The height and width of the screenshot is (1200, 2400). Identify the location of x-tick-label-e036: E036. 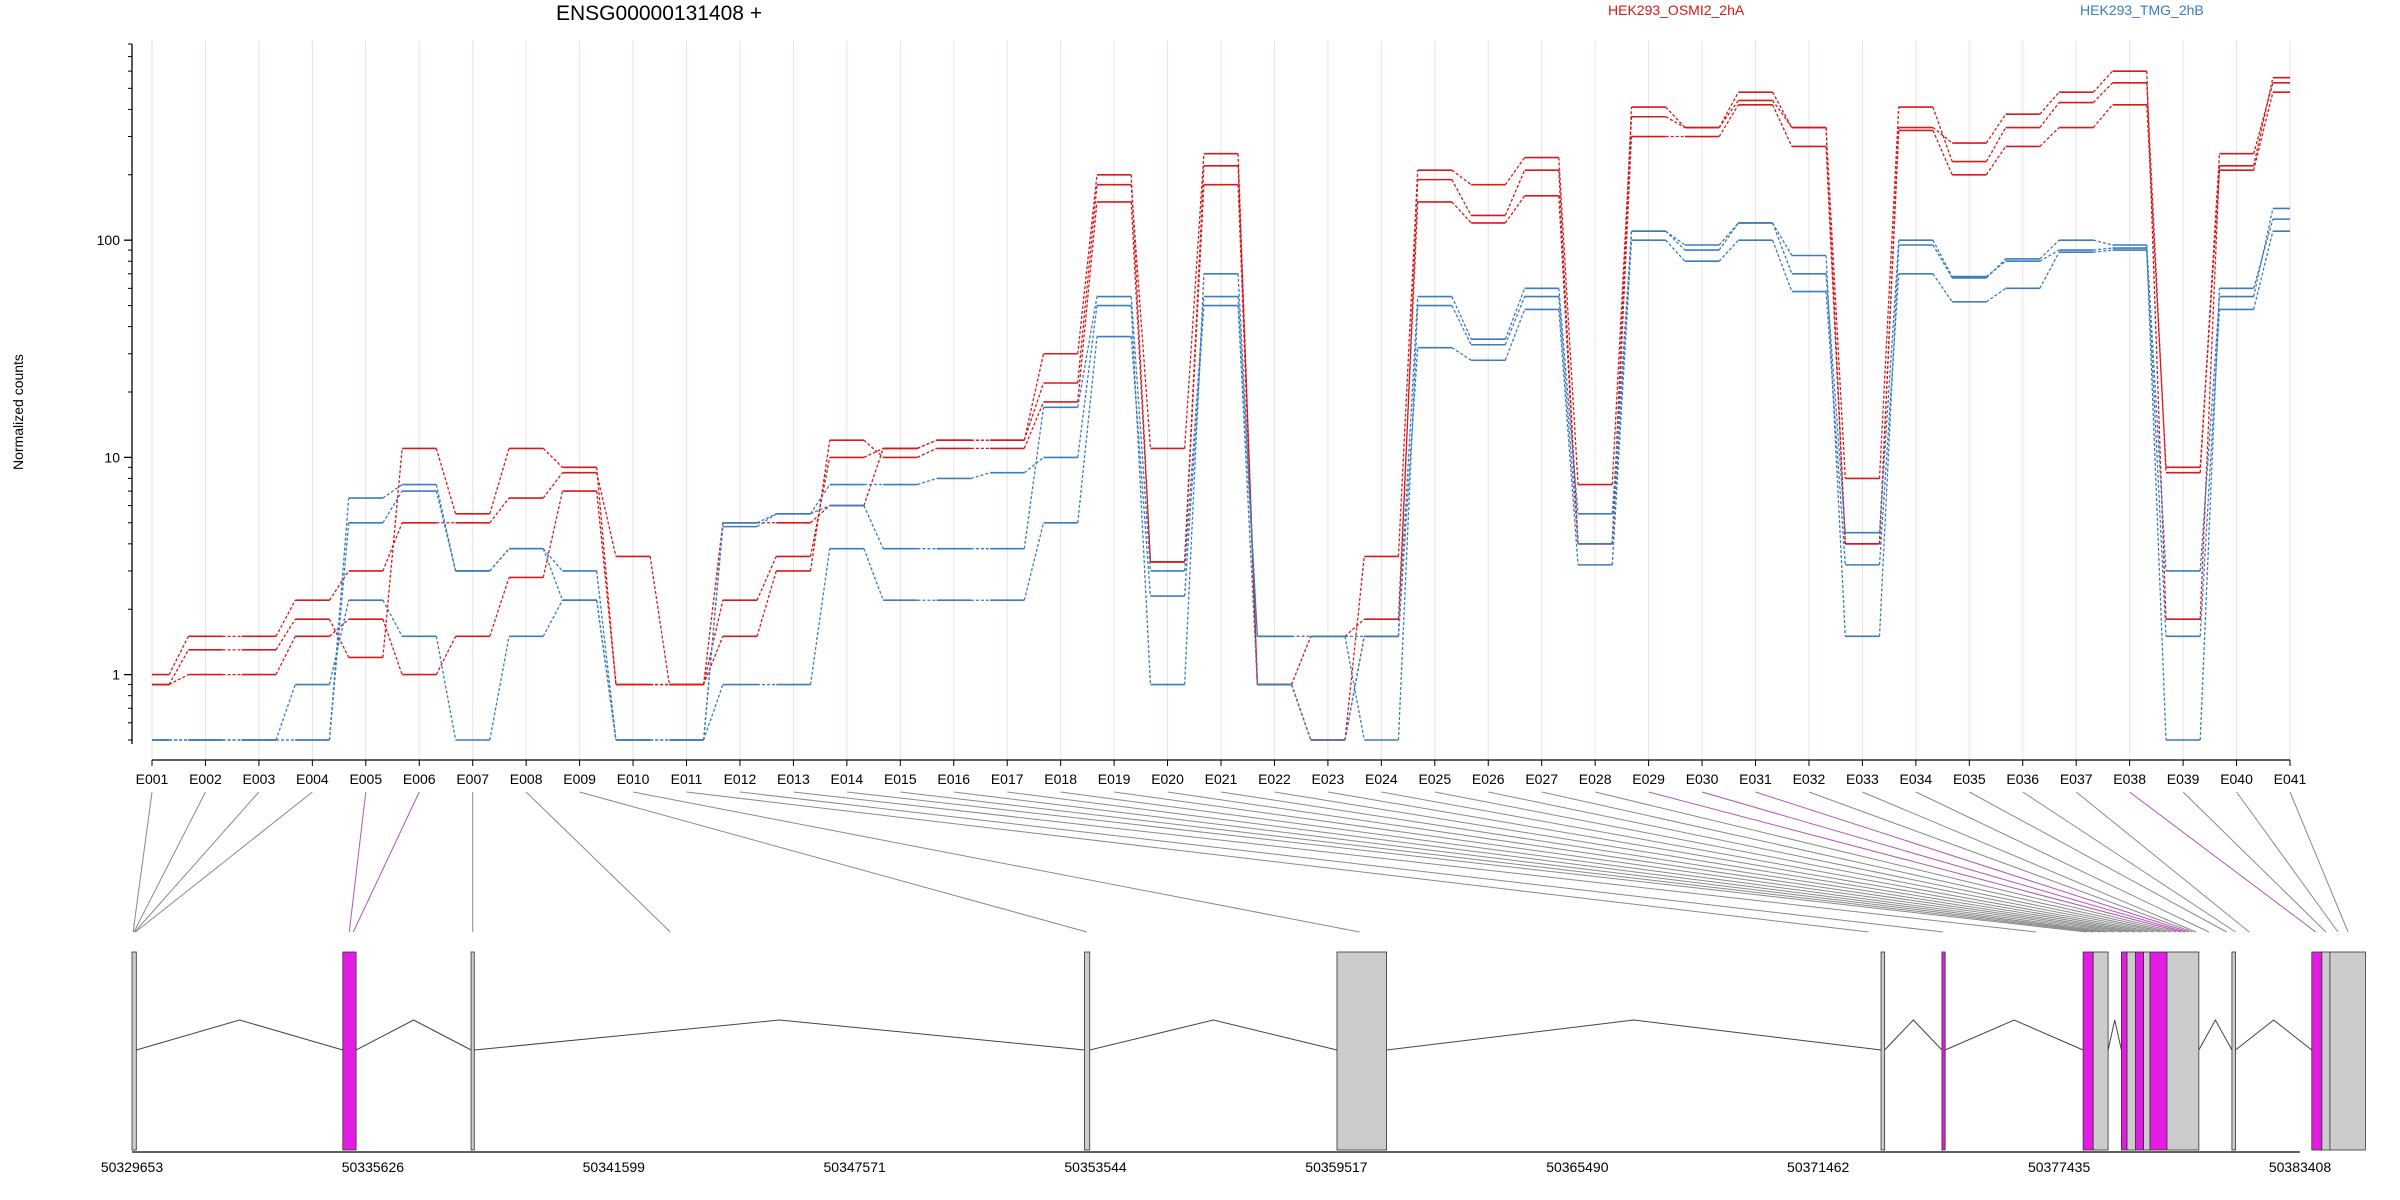
(2022, 779).